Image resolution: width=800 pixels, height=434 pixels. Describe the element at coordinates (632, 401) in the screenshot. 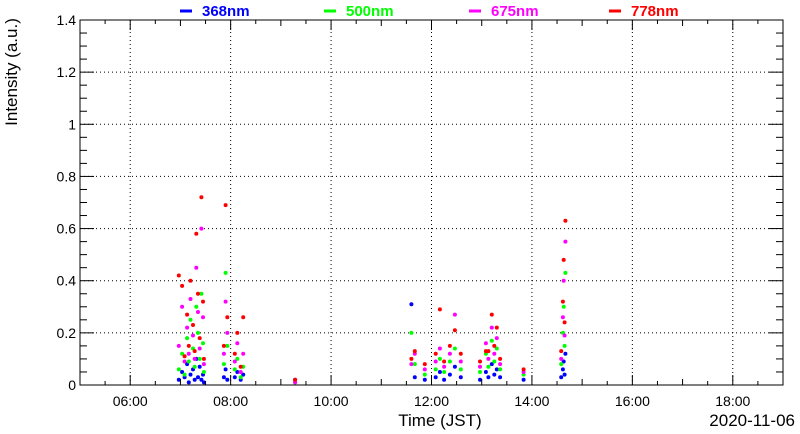

I see `x-tick-label: 16:00` at that location.